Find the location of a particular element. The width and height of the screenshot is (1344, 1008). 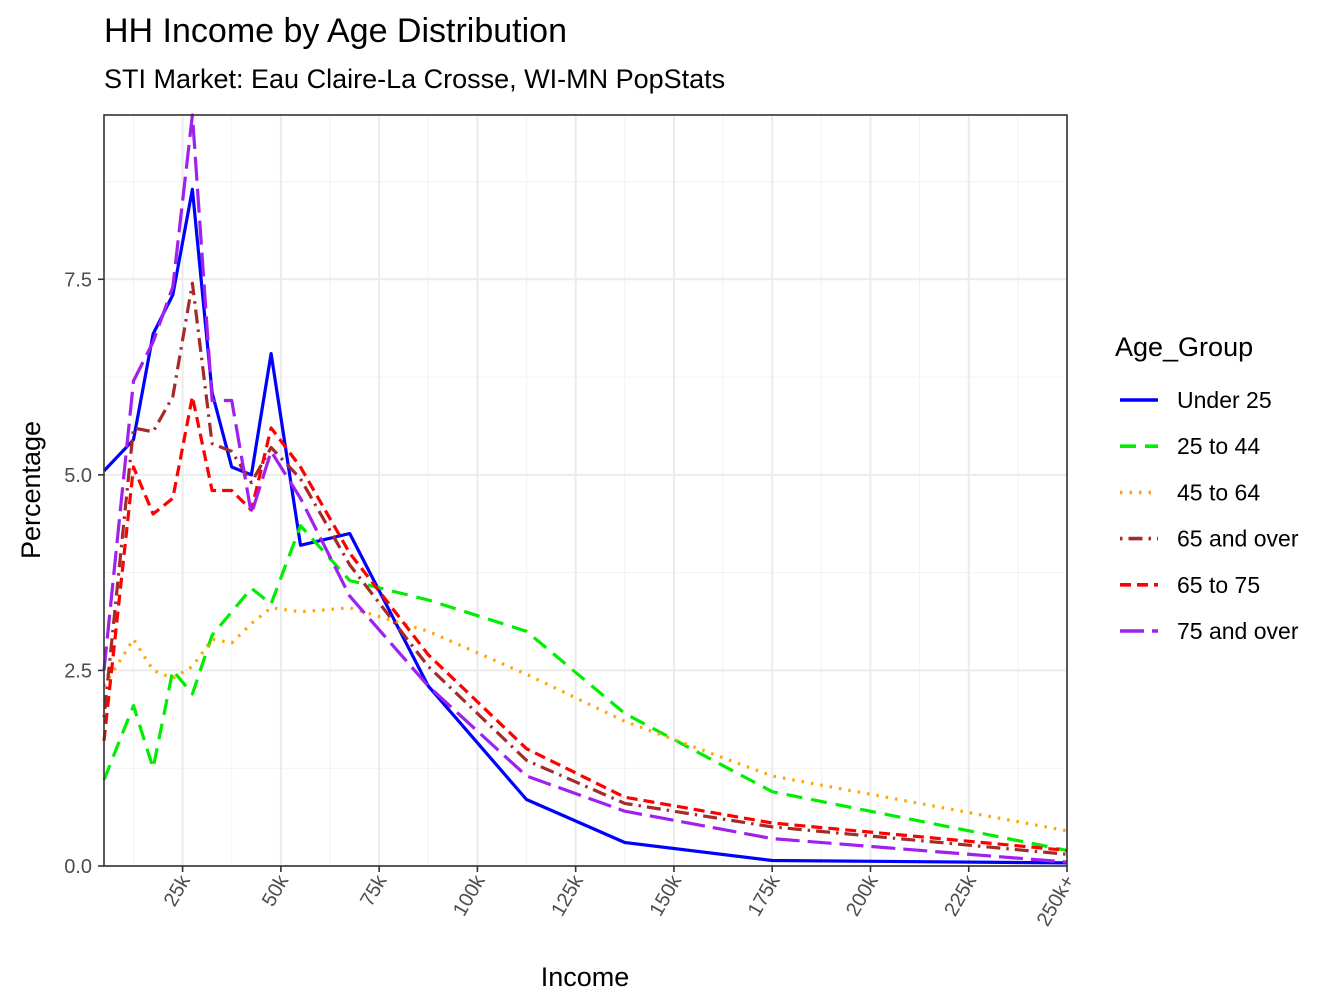

chart-title: HH Income by Age Distribution is located at coordinates (335, 31).